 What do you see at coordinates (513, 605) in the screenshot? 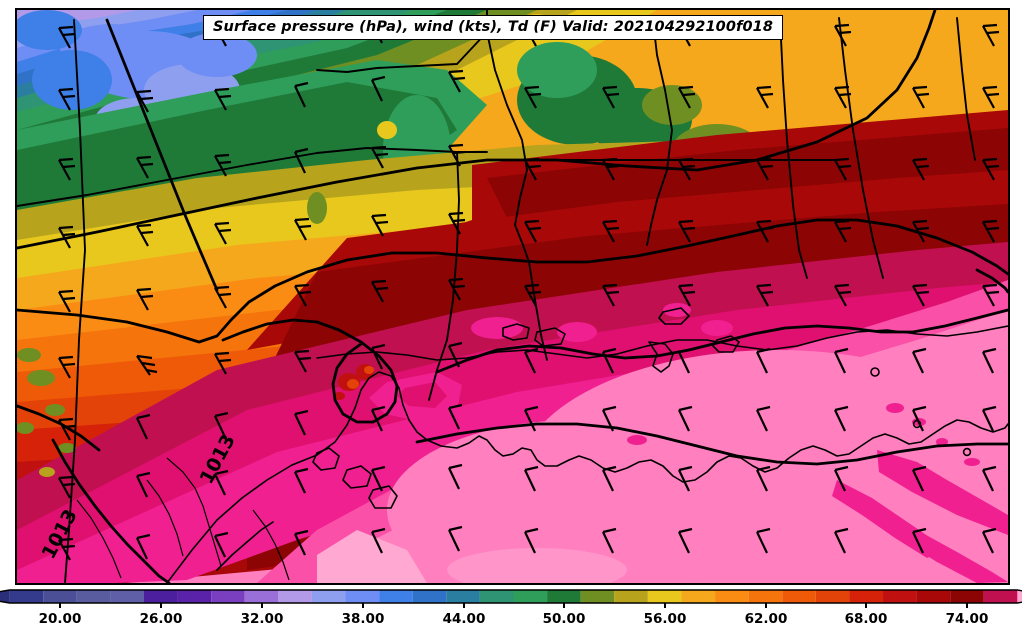
I see `colorbar-ticks` at bounding box center [513, 605].